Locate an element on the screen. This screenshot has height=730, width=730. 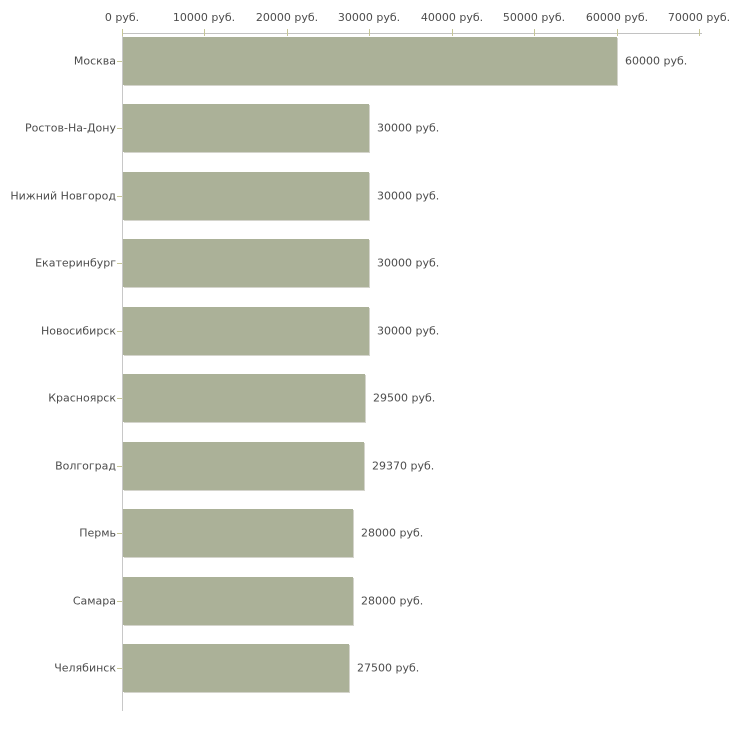
category-label: Екатеринбург is located at coordinates (75, 263).